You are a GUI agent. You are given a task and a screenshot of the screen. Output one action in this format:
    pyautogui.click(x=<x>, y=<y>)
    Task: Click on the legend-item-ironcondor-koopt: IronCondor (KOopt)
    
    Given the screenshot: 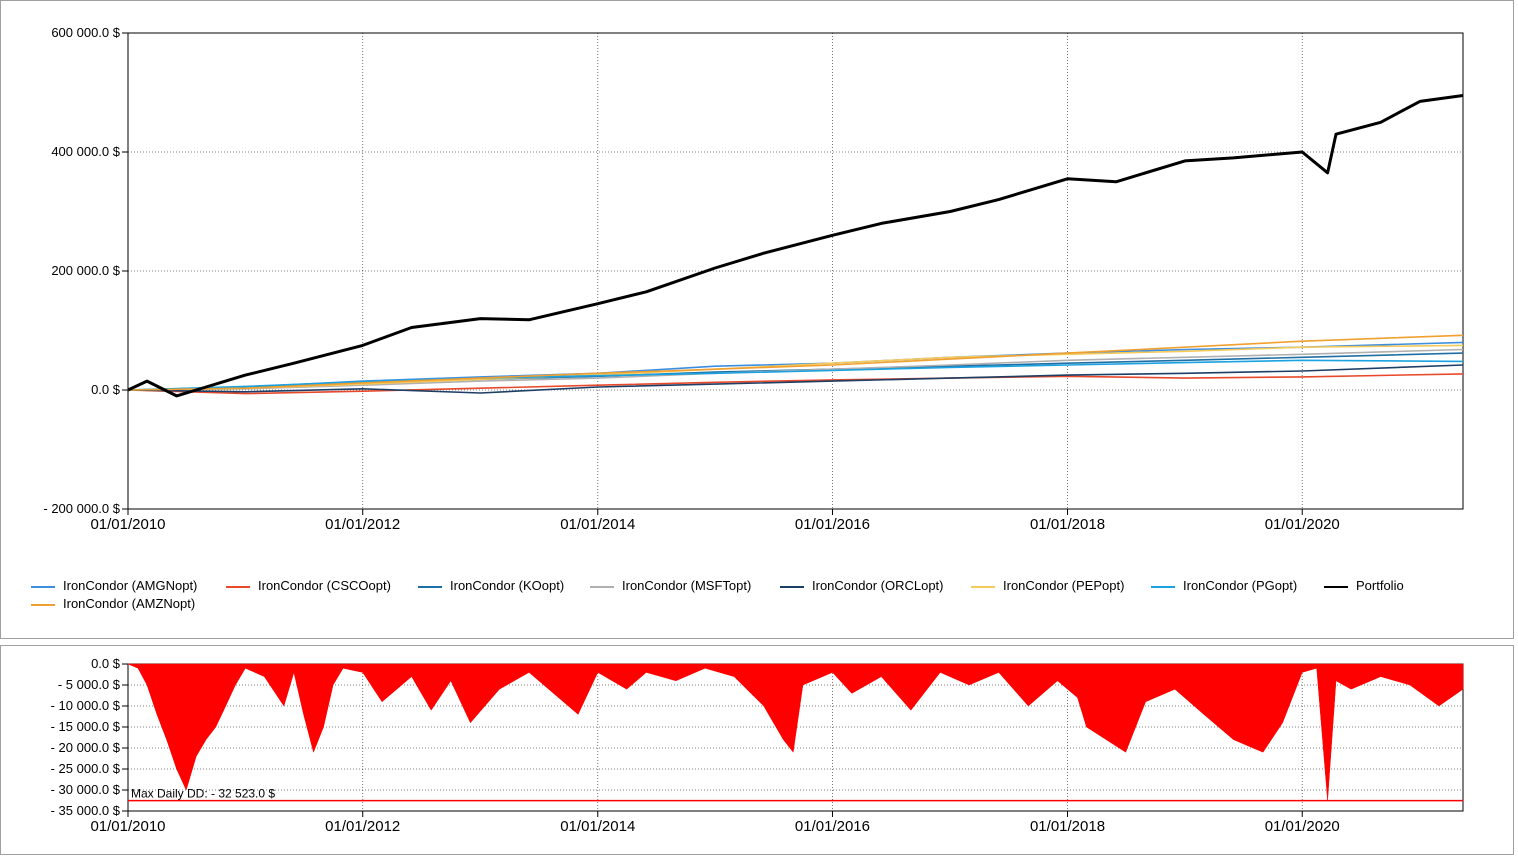 What is the action you would take?
    pyautogui.click(x=491, y=586)
    